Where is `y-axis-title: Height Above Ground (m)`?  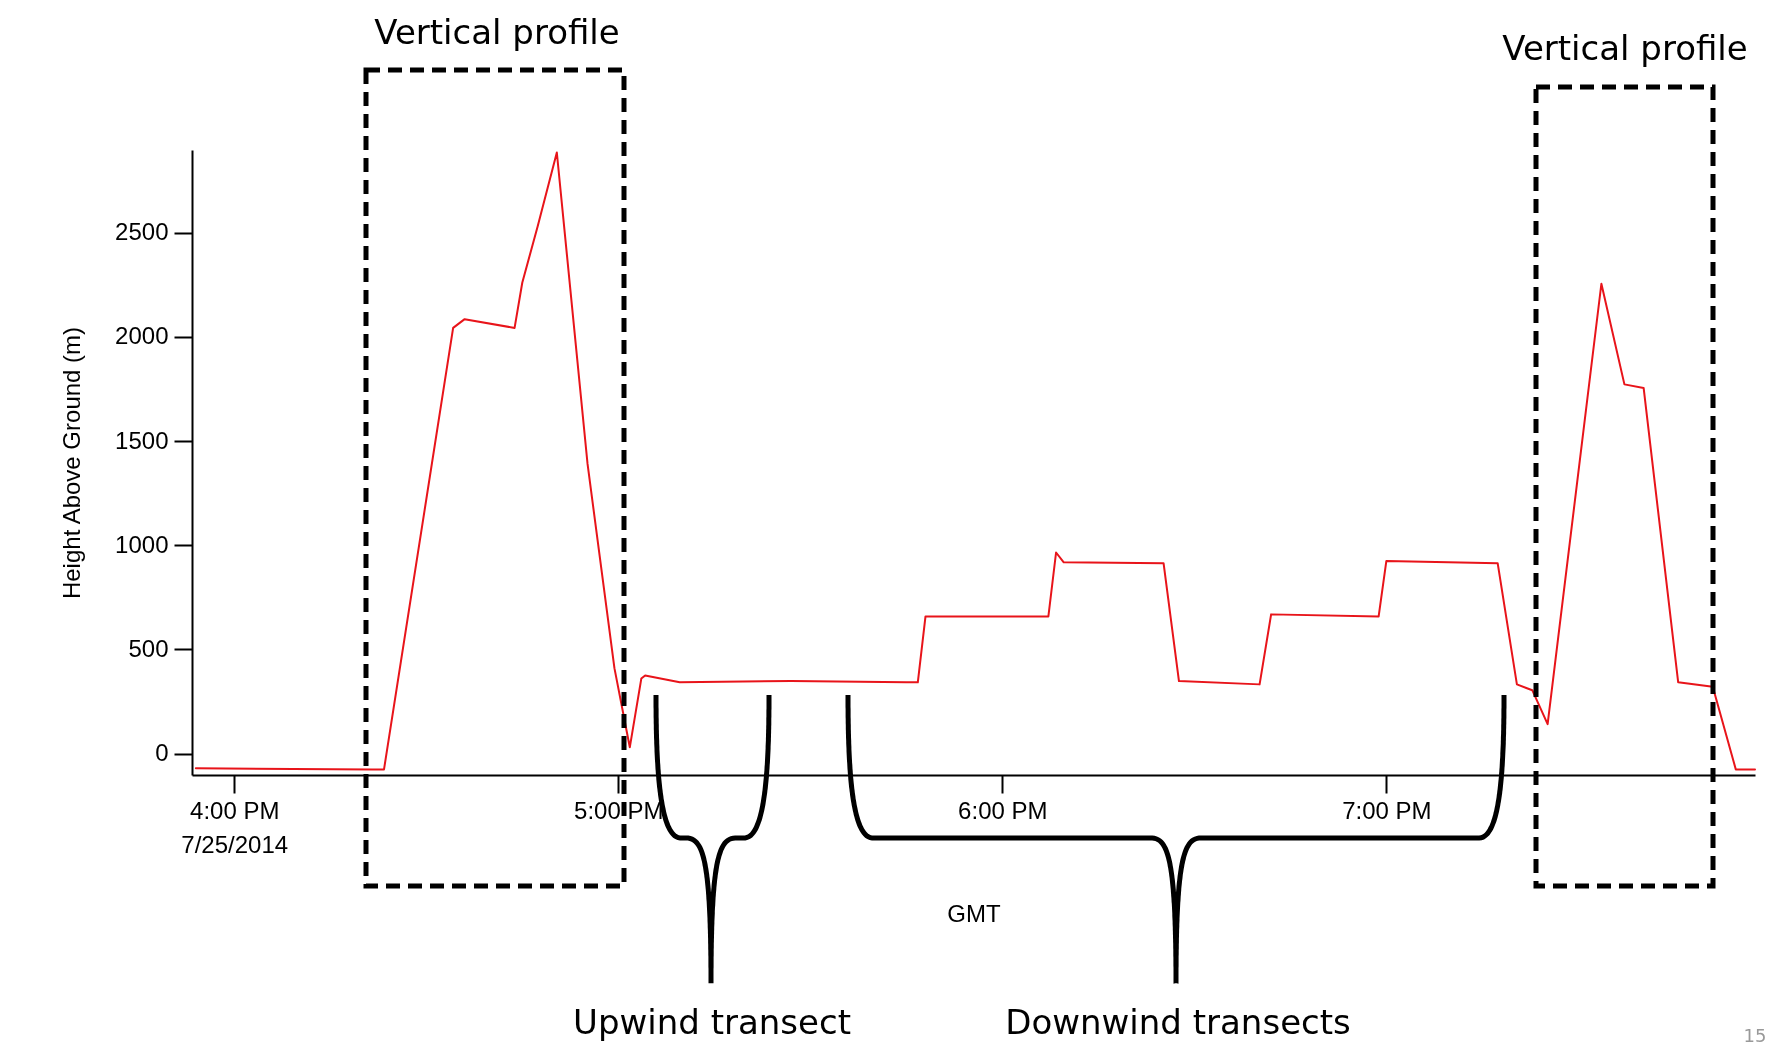 y-axis-title: Height Above Ground (m) is located at coordinates (72, 463).